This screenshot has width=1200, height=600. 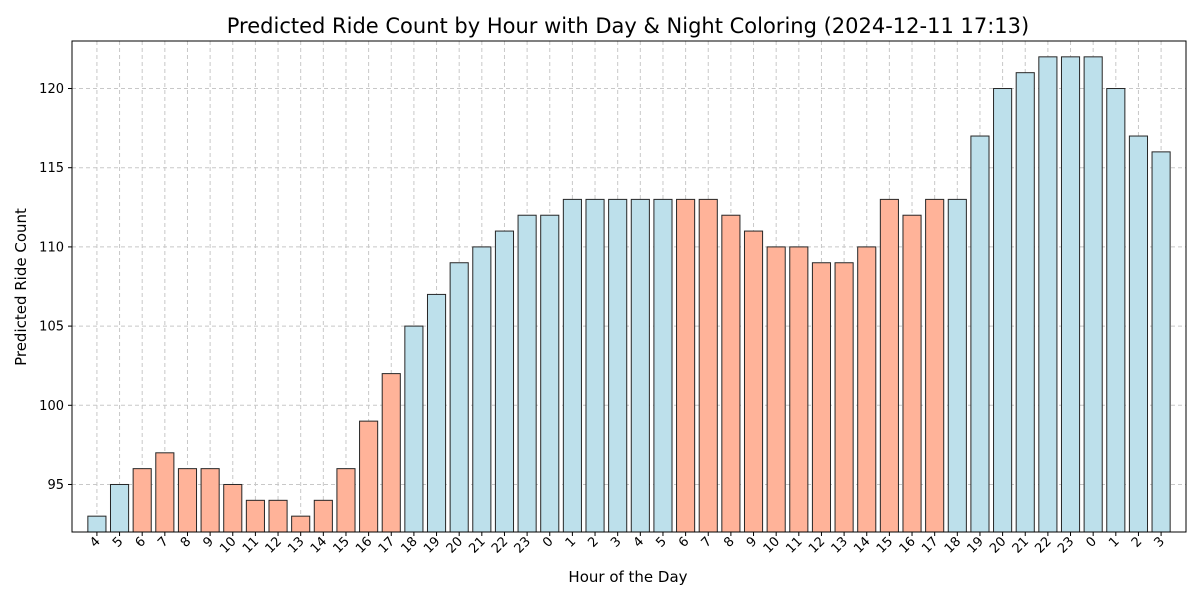 What do you see at coordinates (55, 287) in the screenshot?
I see `y-axis-ticks: 95 100 105 110 115 120` at bounding box center [55, 287].